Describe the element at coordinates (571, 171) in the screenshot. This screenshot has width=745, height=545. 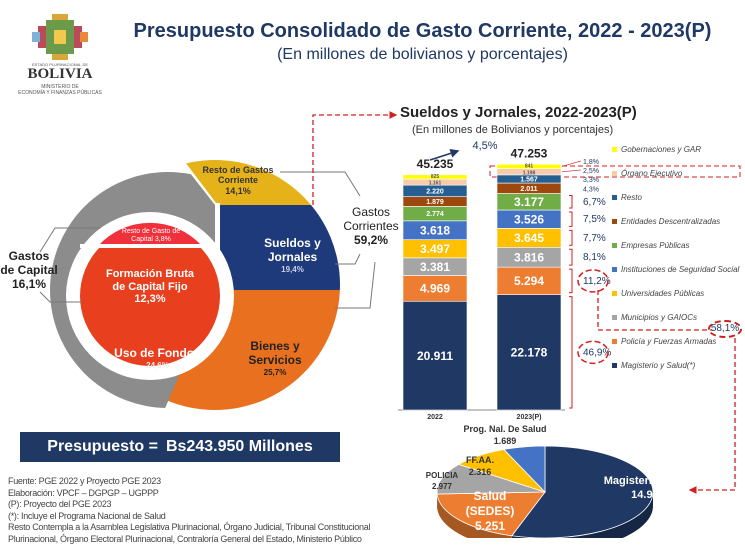
I see `share-leader-line` at that location.